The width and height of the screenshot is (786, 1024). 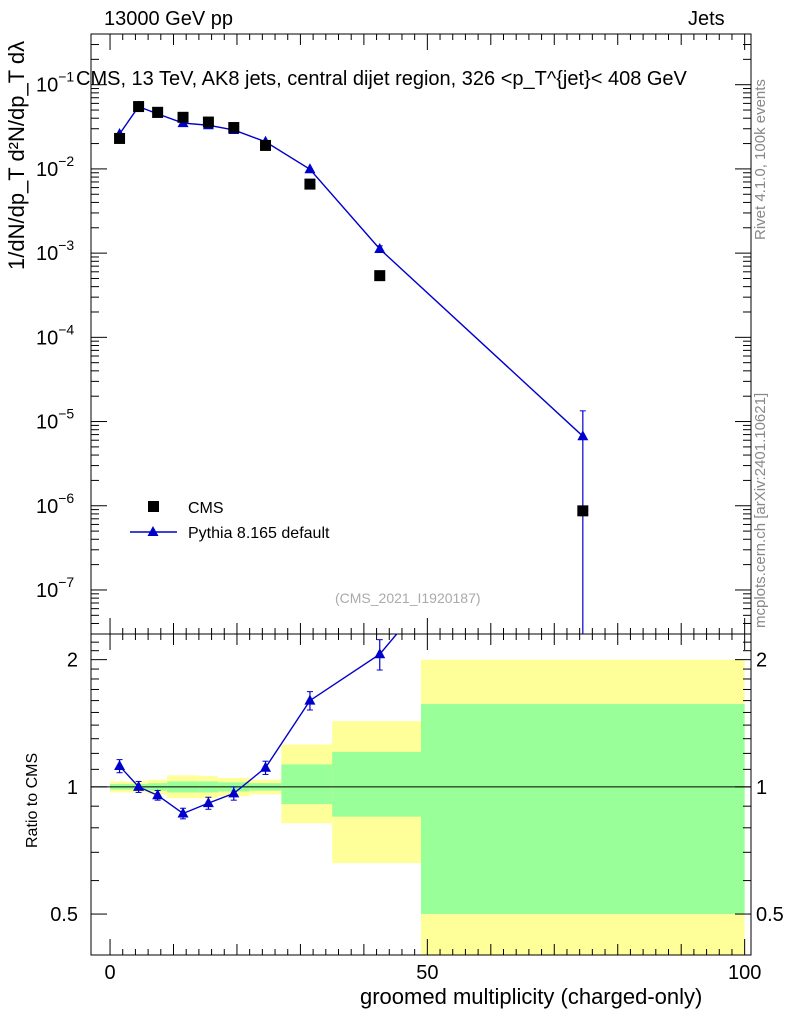 What do you see at coordinates (153, 531) in the screenshot?
I see `legend-pythia-marker` at bounding box center [153, 531].